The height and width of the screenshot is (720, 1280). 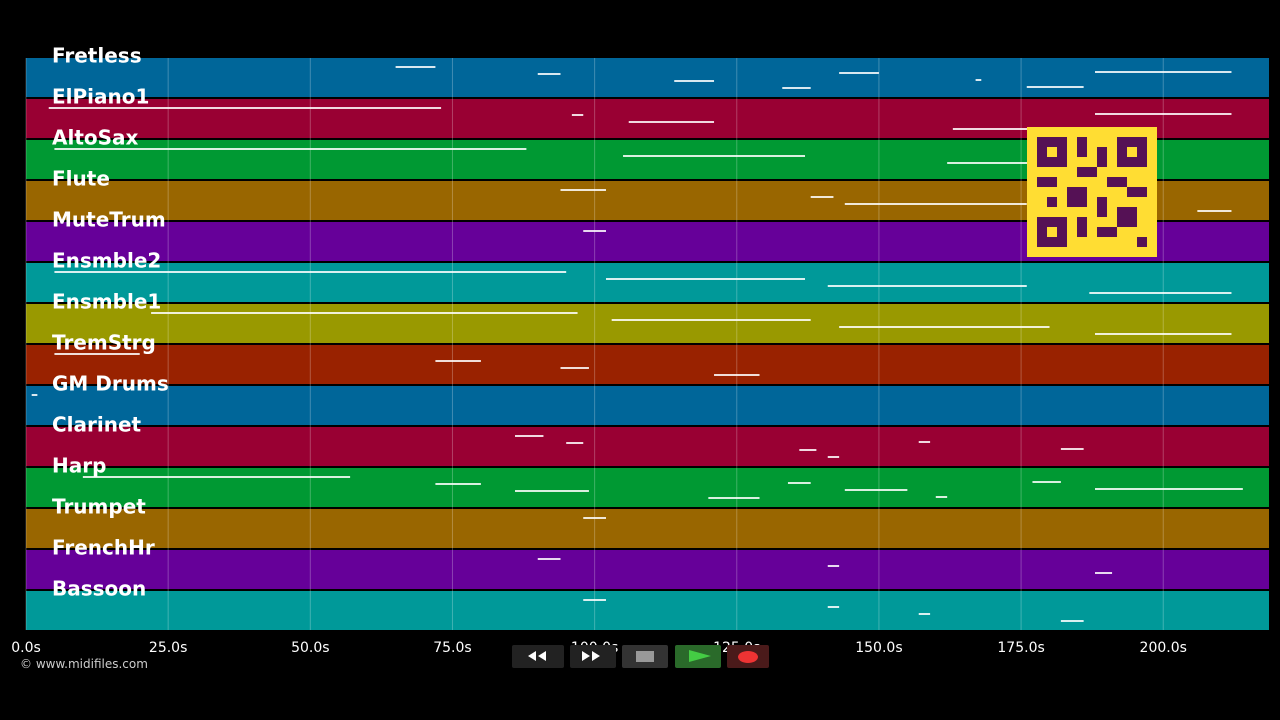 What do you see at coordinates (103, 548) in the screenshot?
I see `track-name: FrenchHr` at bounding box center [103, 548].